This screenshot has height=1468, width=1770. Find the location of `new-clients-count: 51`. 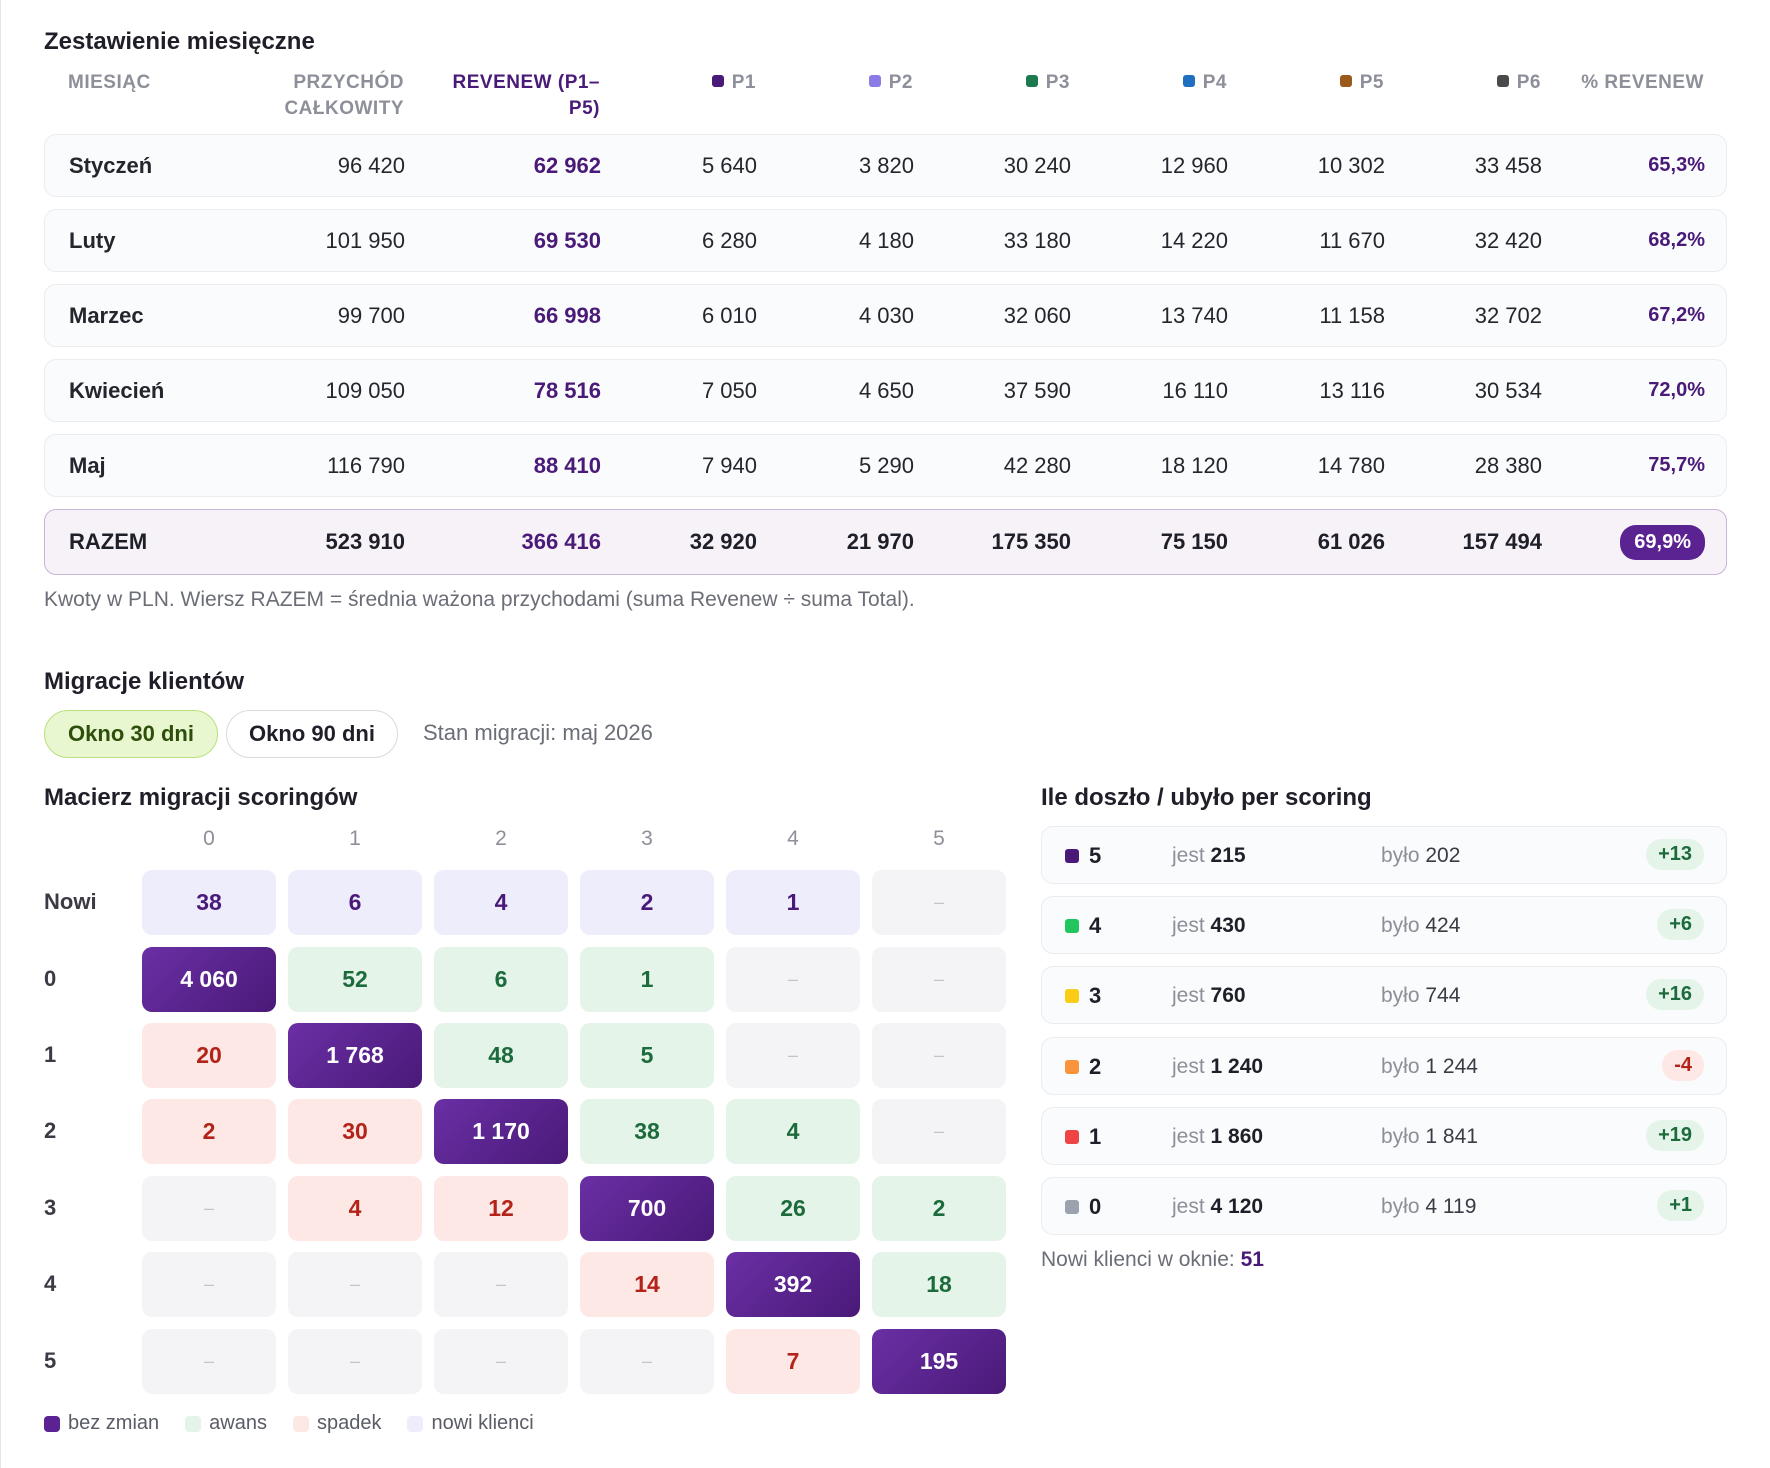

new-clients-count: 51 is located at coordinates (1252, 1259).